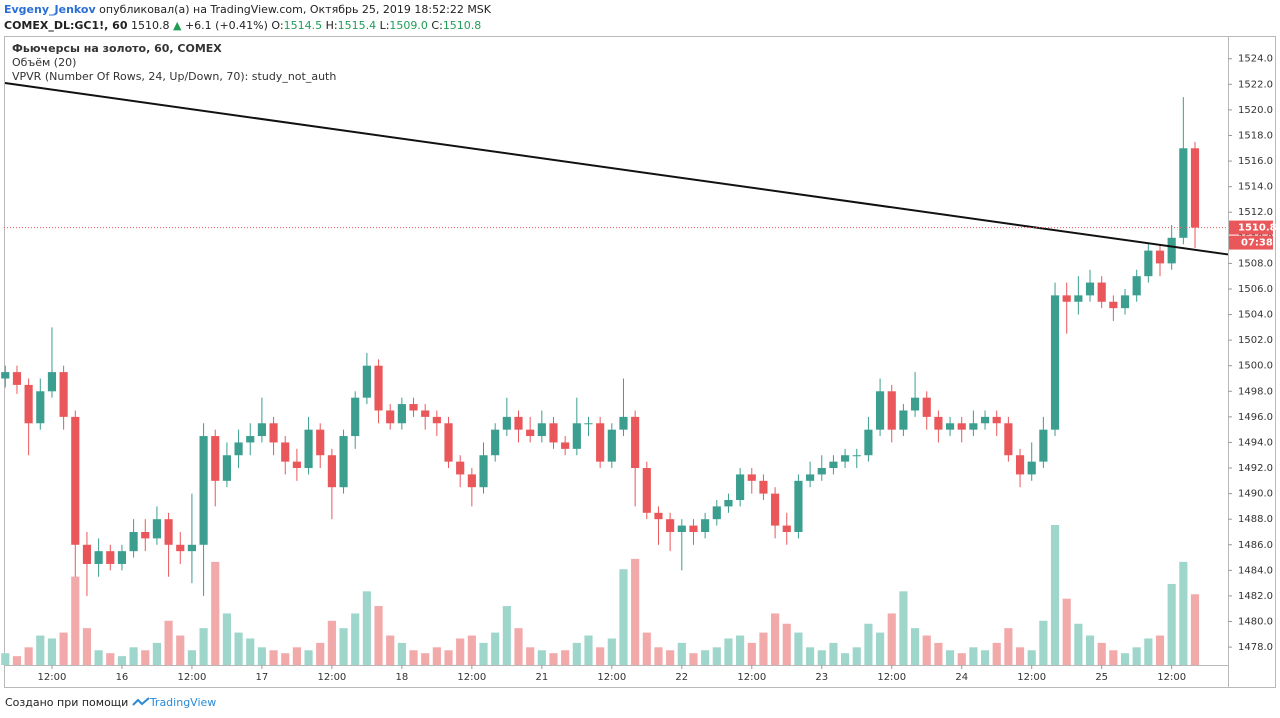 The image size is (1280, 718). Describe the element at coordinates (1255, 468) in the screenshot. I see `y-tick-label: 1492.0` at that location.